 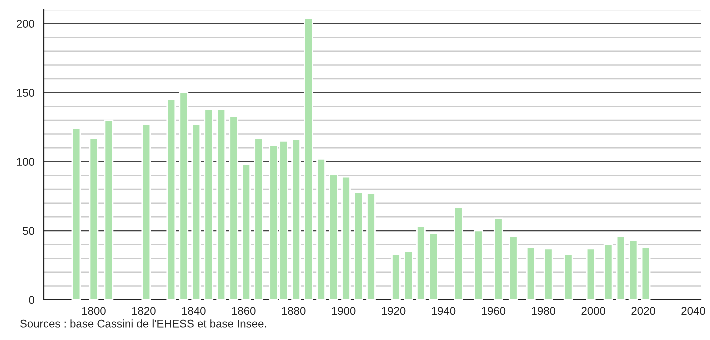 What do you see at coordinates (444, 311) in the screenshot?
I see `x-tick-label: 1940` at bounding box center [444, 311].